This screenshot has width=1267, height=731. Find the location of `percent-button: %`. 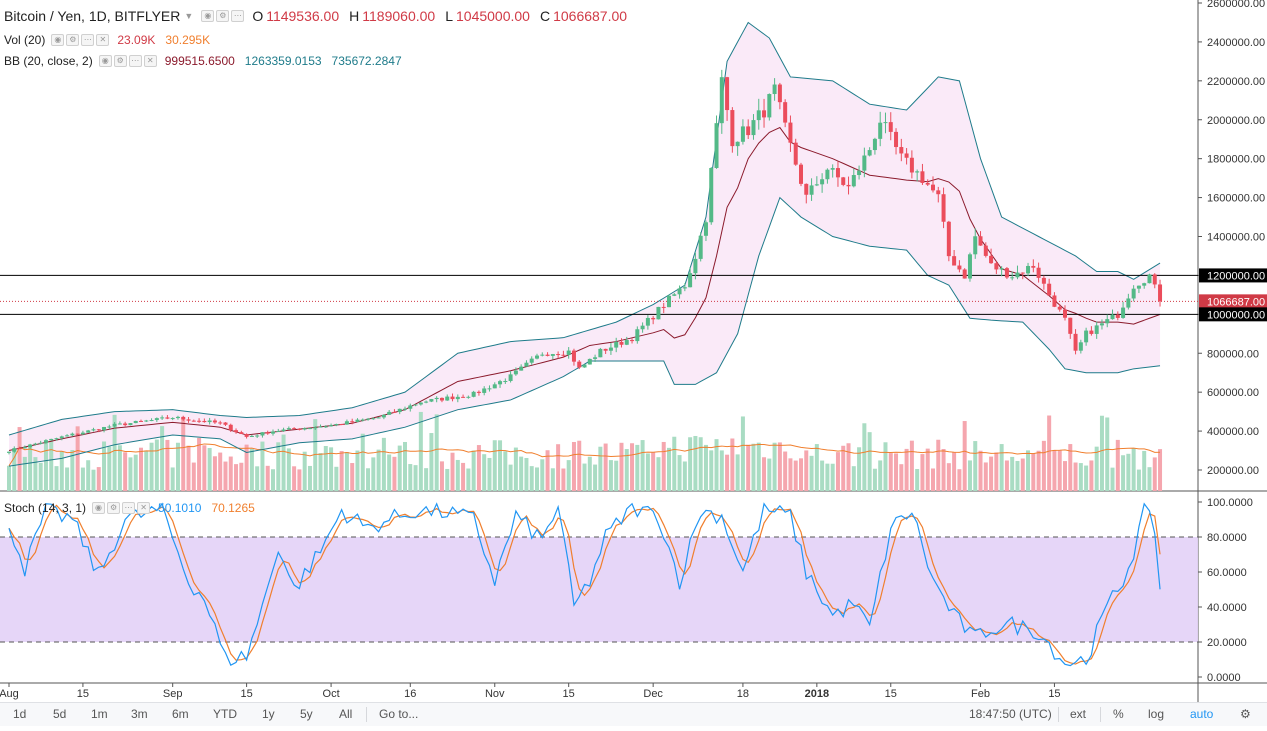

percent-button: % is located at coordinates (1118, 714).